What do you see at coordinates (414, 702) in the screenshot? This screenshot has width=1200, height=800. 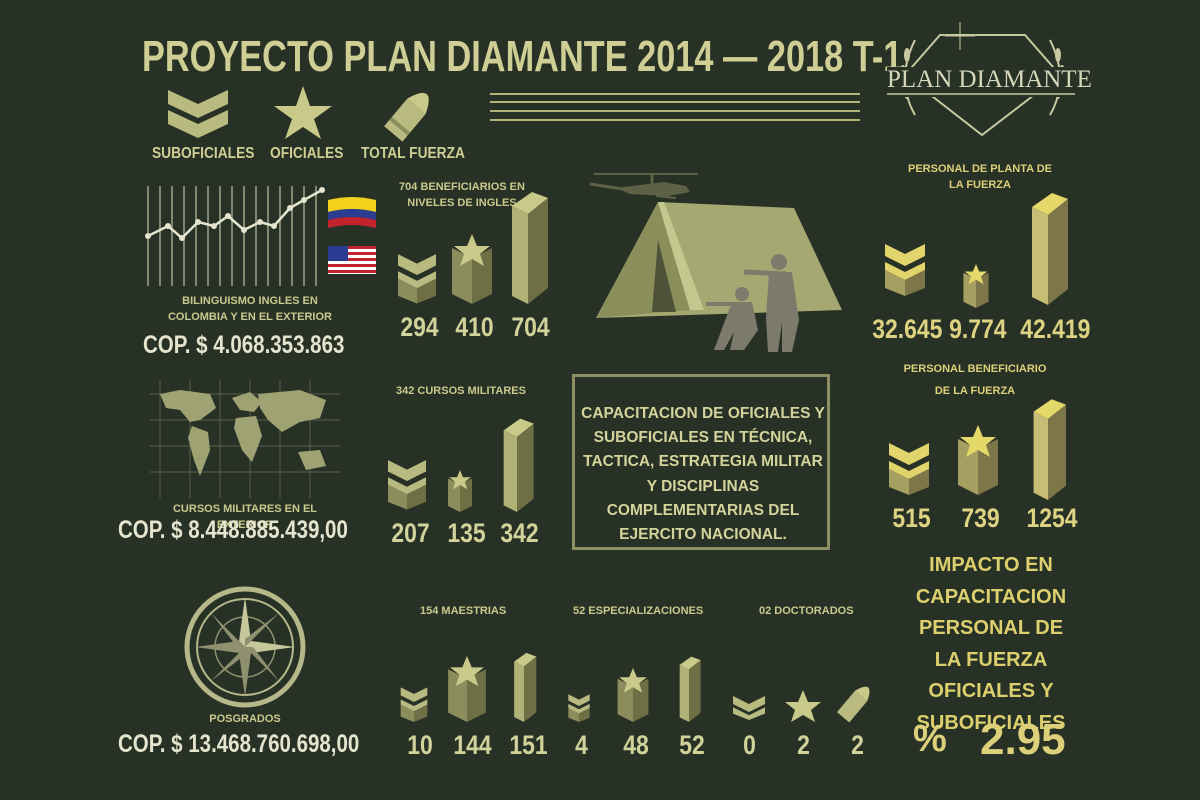 I see `bar-suboficiales-maestrias` at bounding box center [414, 702].